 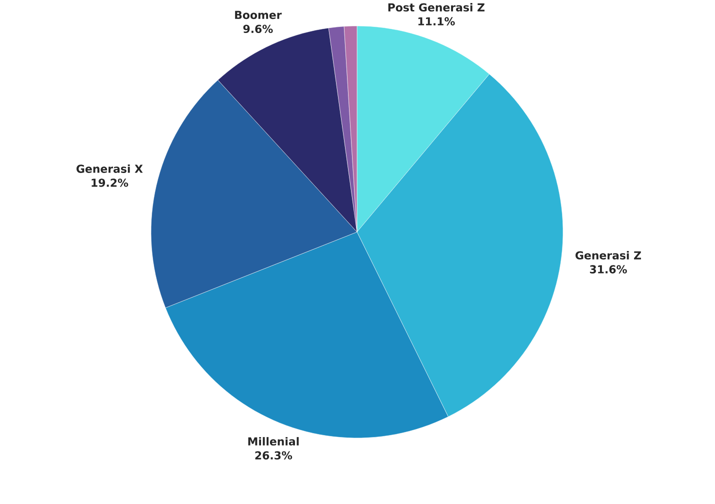 I want to click on slice-label: Boomer, so click(x=258, y=15).